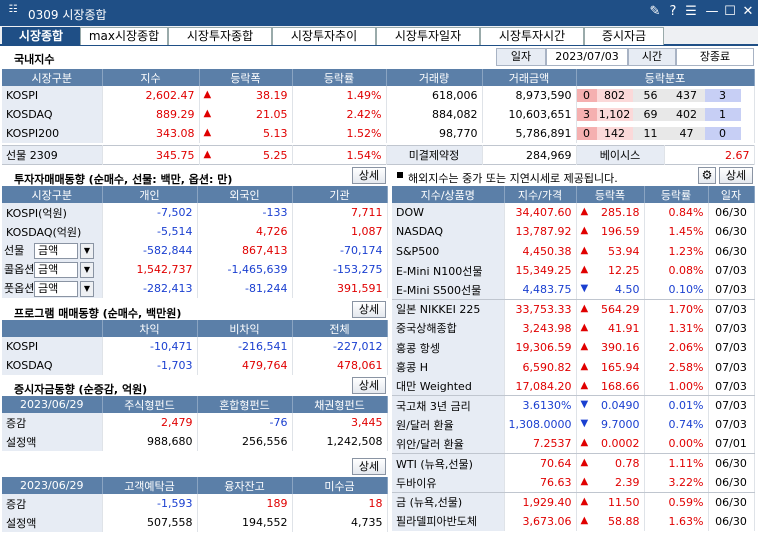 This screenshot has width=758, height=540. I want to click on tab-market-investor-daily: 시장투자일자, so click(428, 36).